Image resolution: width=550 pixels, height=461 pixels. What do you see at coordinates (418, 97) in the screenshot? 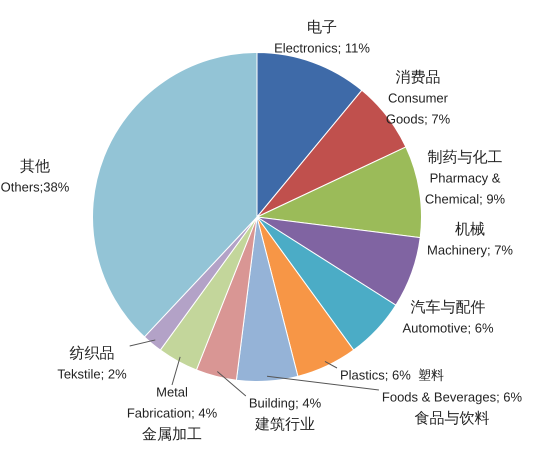
I see `slice-label: 消费品 Consumer Goods; 7%` at bounding box center [418, 97].